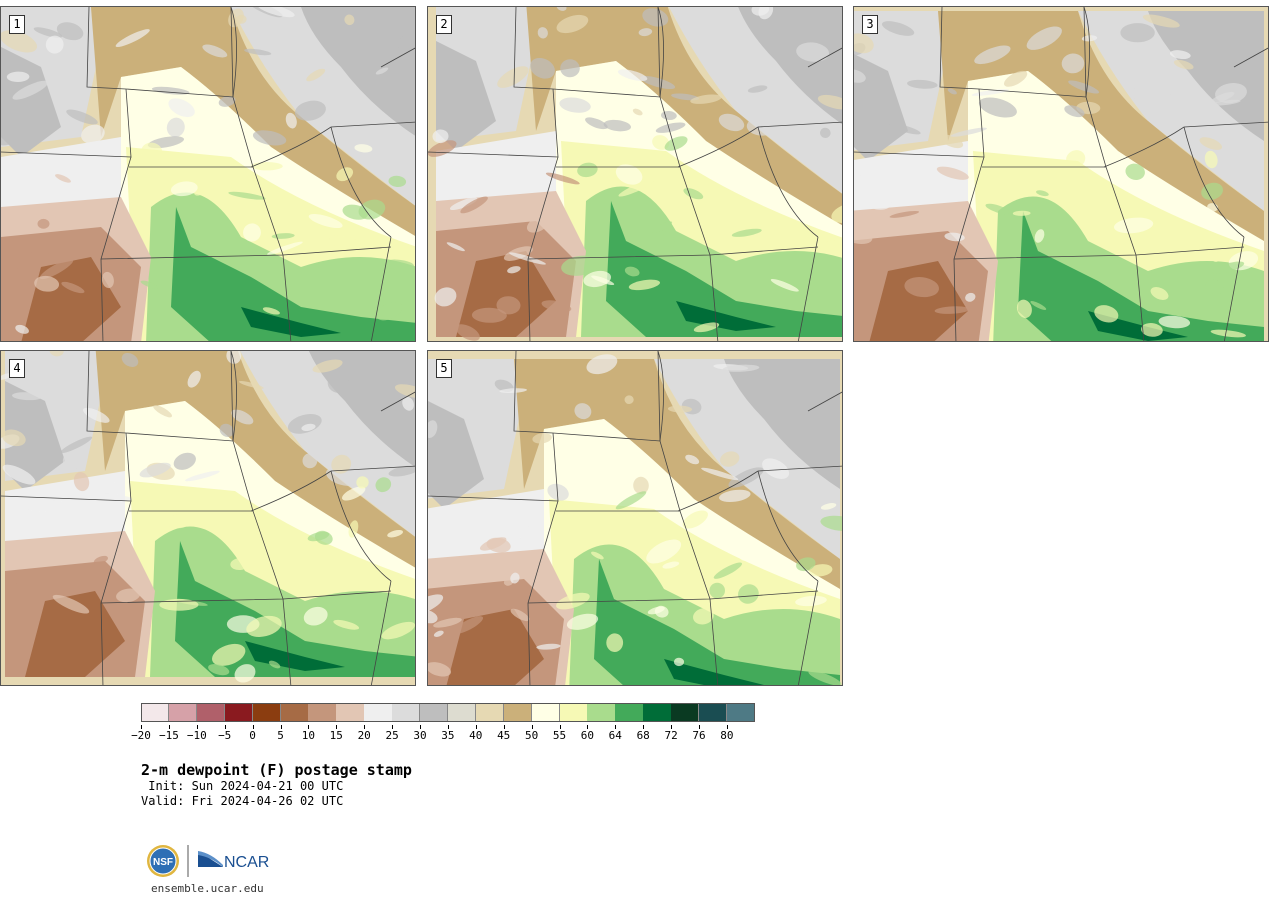  Describe the element at coordinates (225, 735) in the screenshot. I see `colorbar-tick-label: −5` at that location.